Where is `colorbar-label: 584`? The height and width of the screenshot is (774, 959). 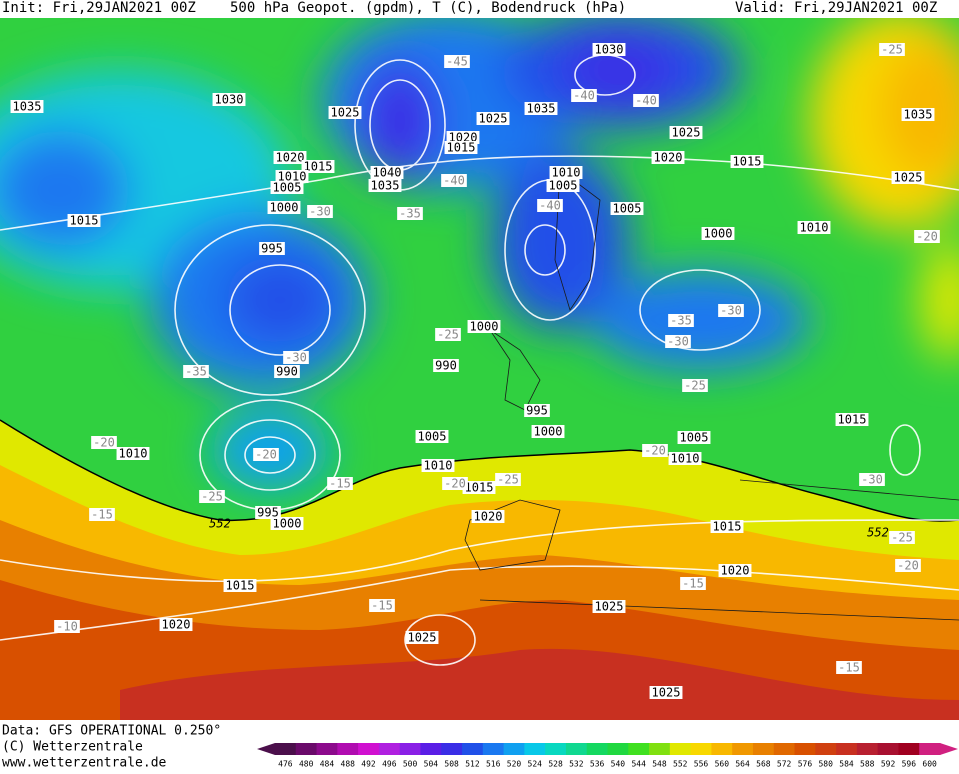
colorbar-label: 584 is located at coordinates (846, 764).